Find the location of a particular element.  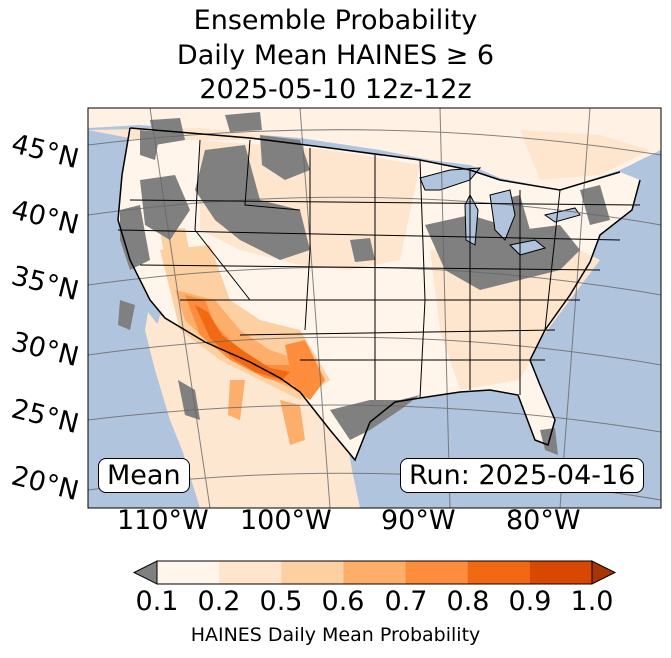

colorbar-tick-5: 0.8 is located at coordinates (468, 601).